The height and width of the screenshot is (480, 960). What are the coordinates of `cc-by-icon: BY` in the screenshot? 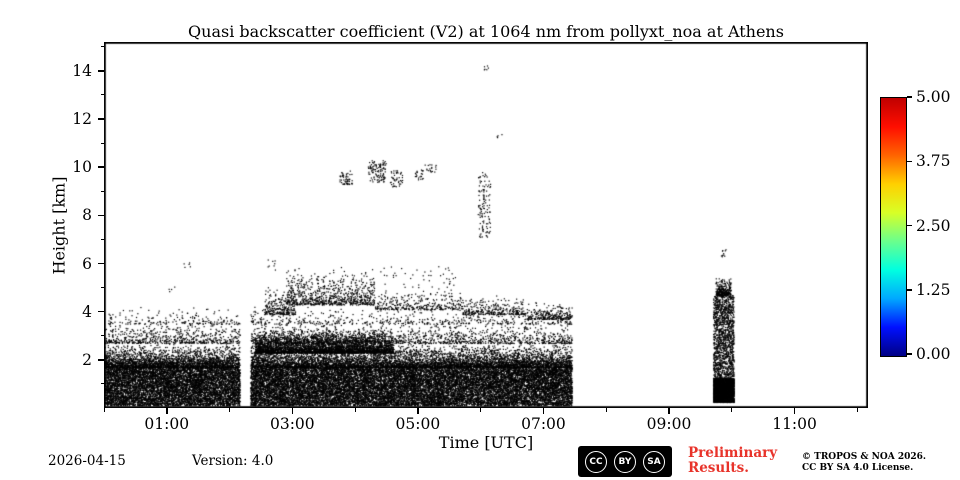 It's located at (625, 461).